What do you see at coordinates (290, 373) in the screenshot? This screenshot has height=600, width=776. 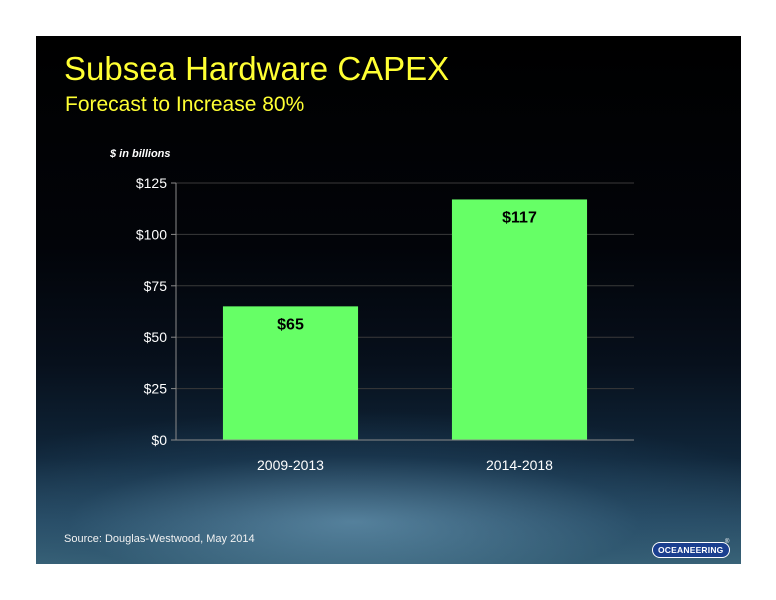 I see `bar-2009-2013` at bounding box center [290, 373].